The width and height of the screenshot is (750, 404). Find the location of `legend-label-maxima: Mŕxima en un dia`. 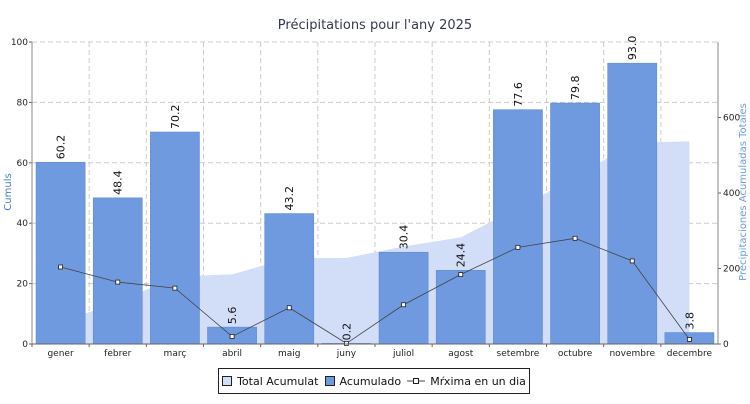

legend-label-maxima: Mŕxima en un dia is located at coordinates (478, 381).